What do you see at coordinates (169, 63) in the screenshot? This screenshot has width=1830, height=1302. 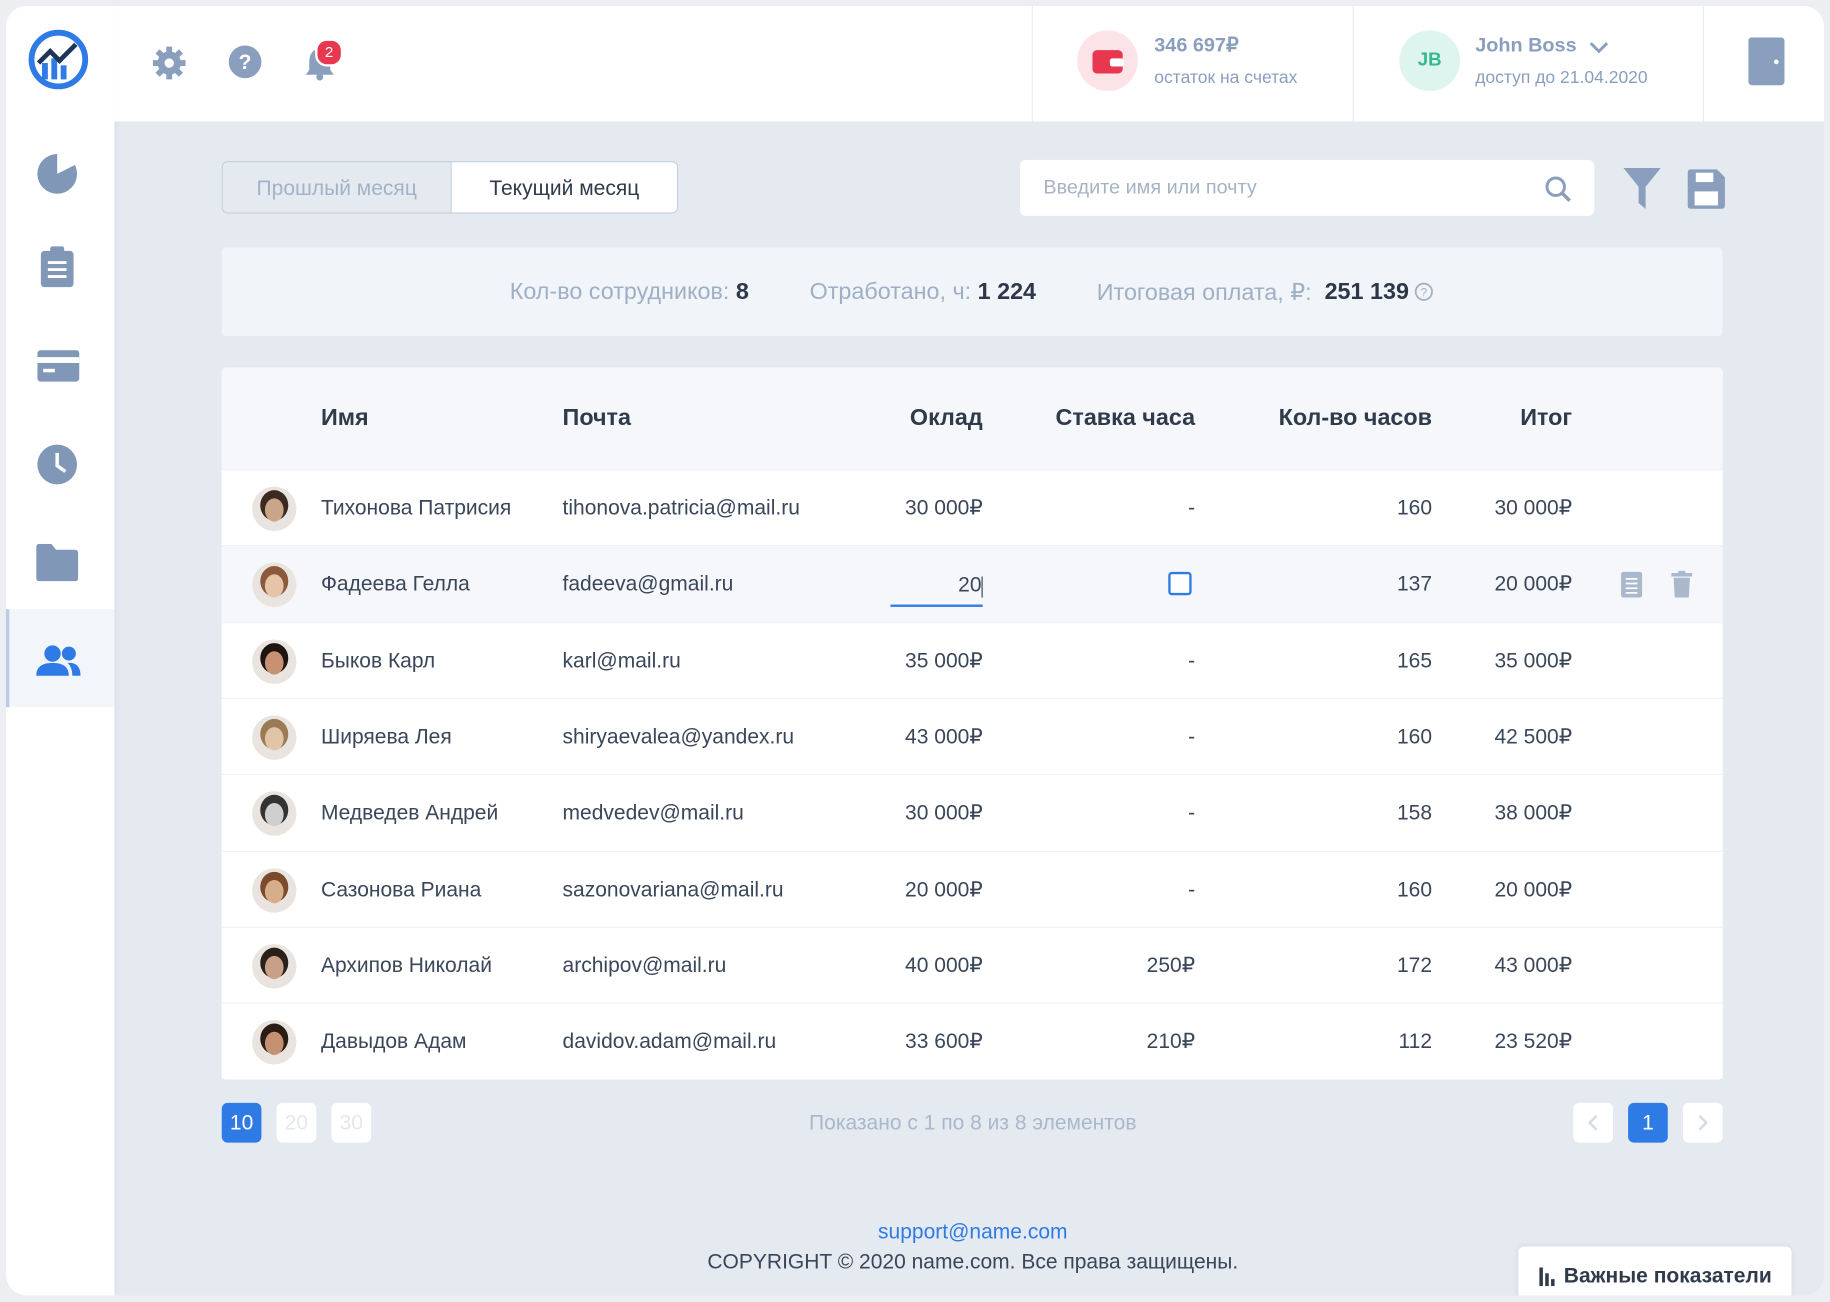 I see `settings-icon` at bounding box center [169, 63].